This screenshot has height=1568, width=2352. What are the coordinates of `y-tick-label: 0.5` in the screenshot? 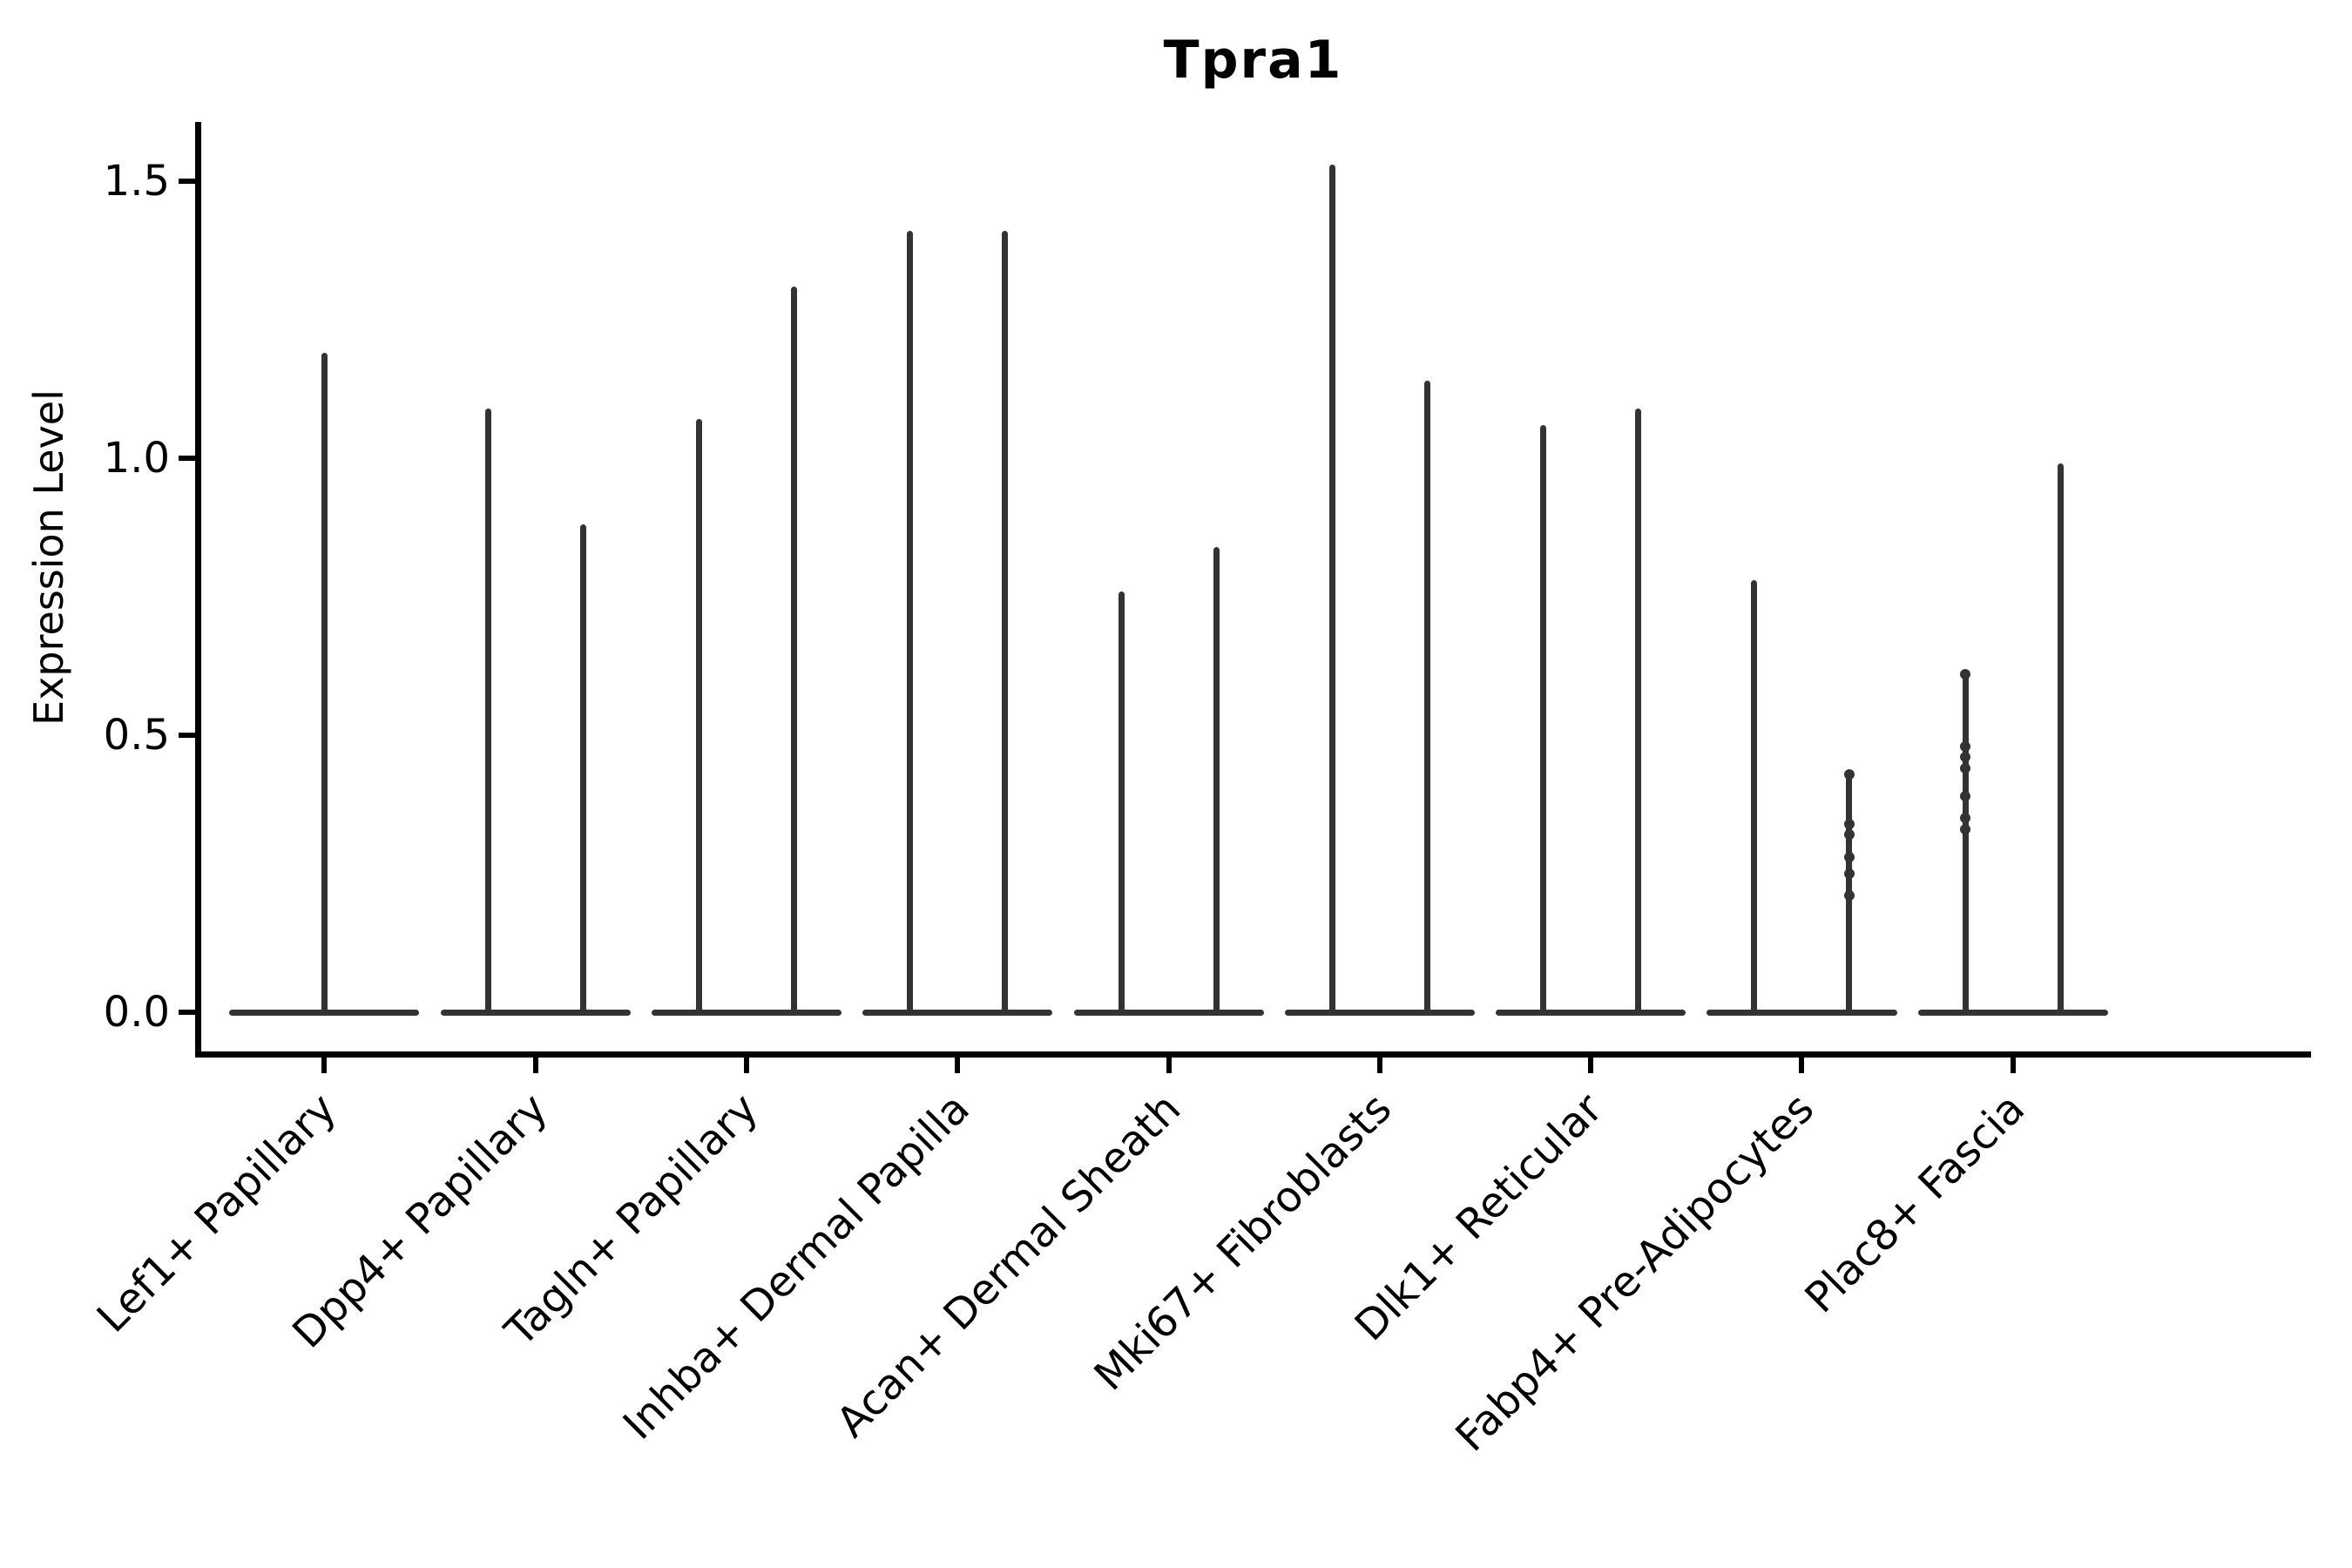 It's located at (136, 736).